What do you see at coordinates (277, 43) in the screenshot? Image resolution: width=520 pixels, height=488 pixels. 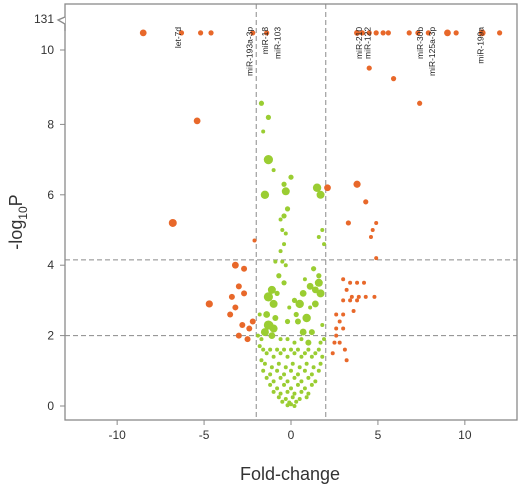 I see `mirna-label: miR-103` at bounding box center [277, 43].